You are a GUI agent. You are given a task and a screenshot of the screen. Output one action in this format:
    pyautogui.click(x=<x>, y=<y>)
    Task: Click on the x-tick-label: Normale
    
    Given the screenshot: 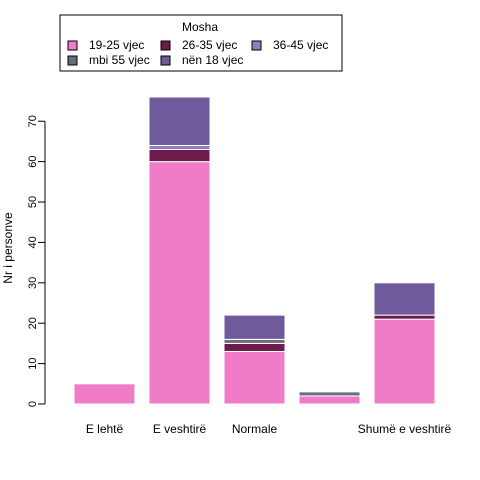 What is the action you would take?
    pyautogui.click(x=255, y=429)
    